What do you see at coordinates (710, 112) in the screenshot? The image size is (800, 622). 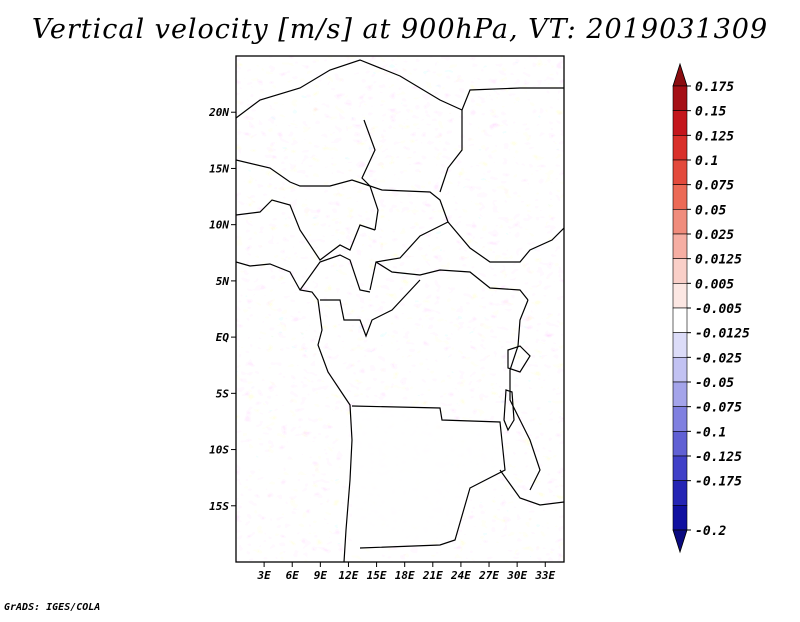 I see `colorbar-label: 0.15` at bounding box center [710, 112].